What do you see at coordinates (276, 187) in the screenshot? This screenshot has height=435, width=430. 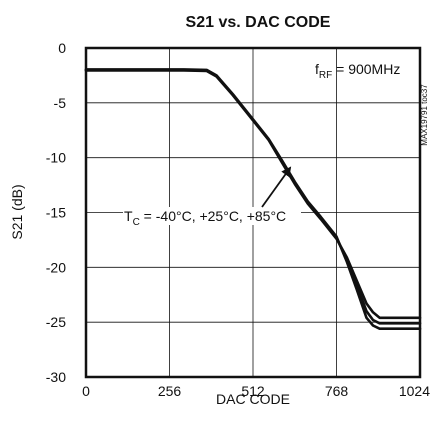 I see `temperature-annotation-arrow` at bounding box center [276, 187].